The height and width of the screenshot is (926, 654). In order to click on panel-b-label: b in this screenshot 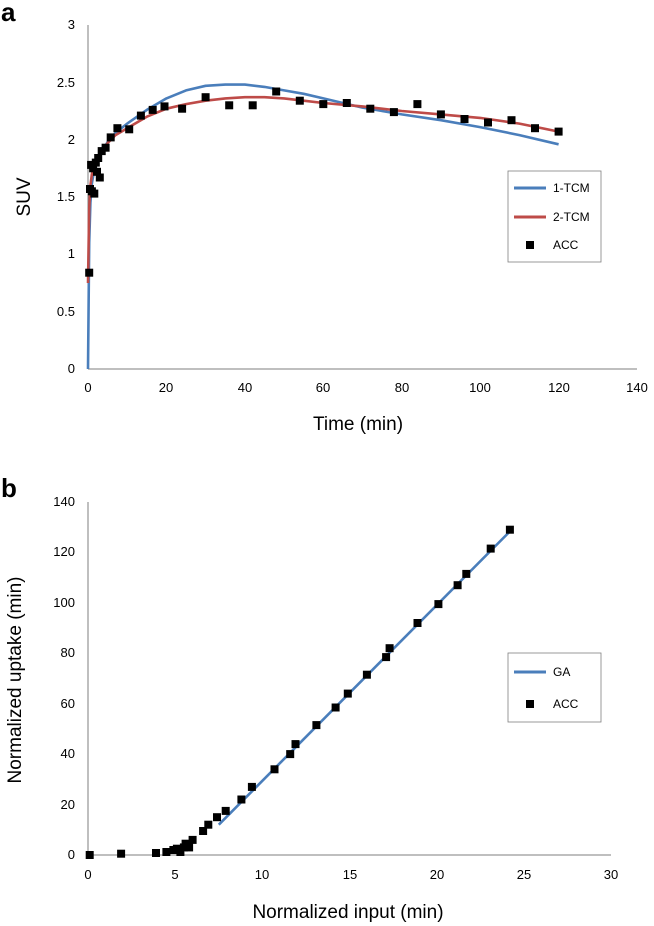, I will do `click(9, 488)`.